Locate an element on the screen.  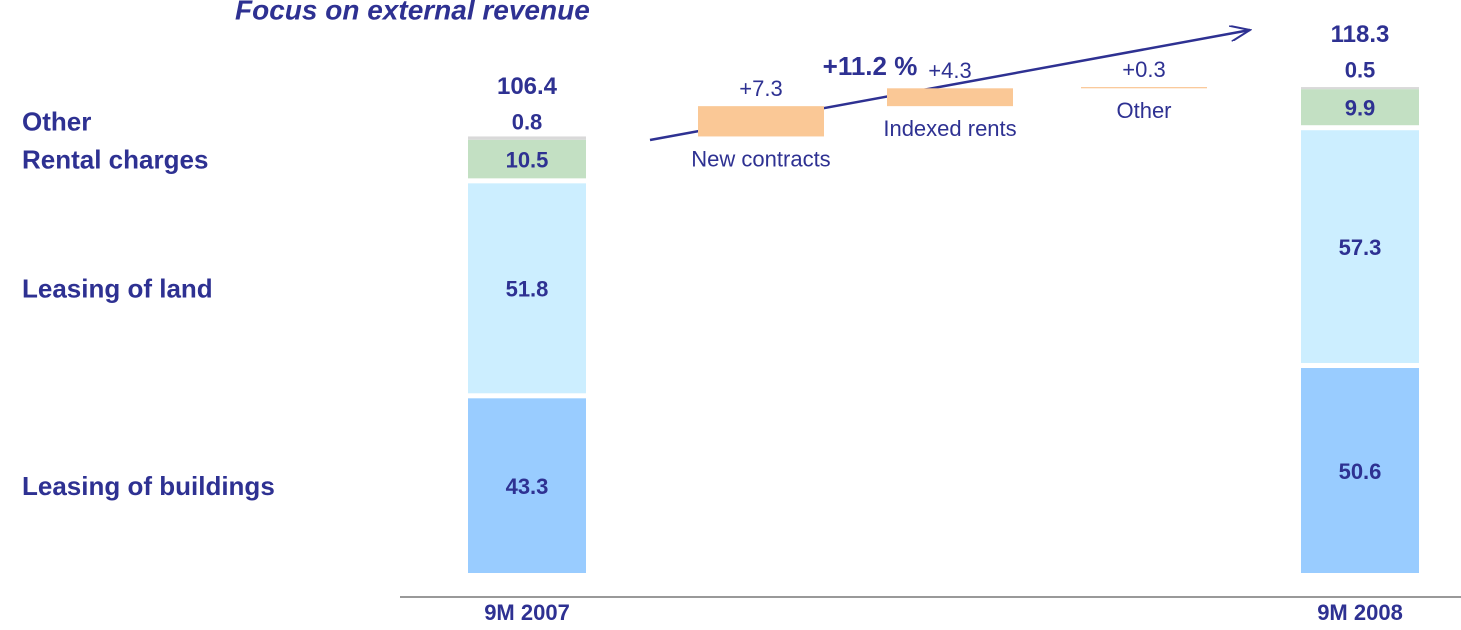
total-label: 106.4 is located at coordinates (527, 86).